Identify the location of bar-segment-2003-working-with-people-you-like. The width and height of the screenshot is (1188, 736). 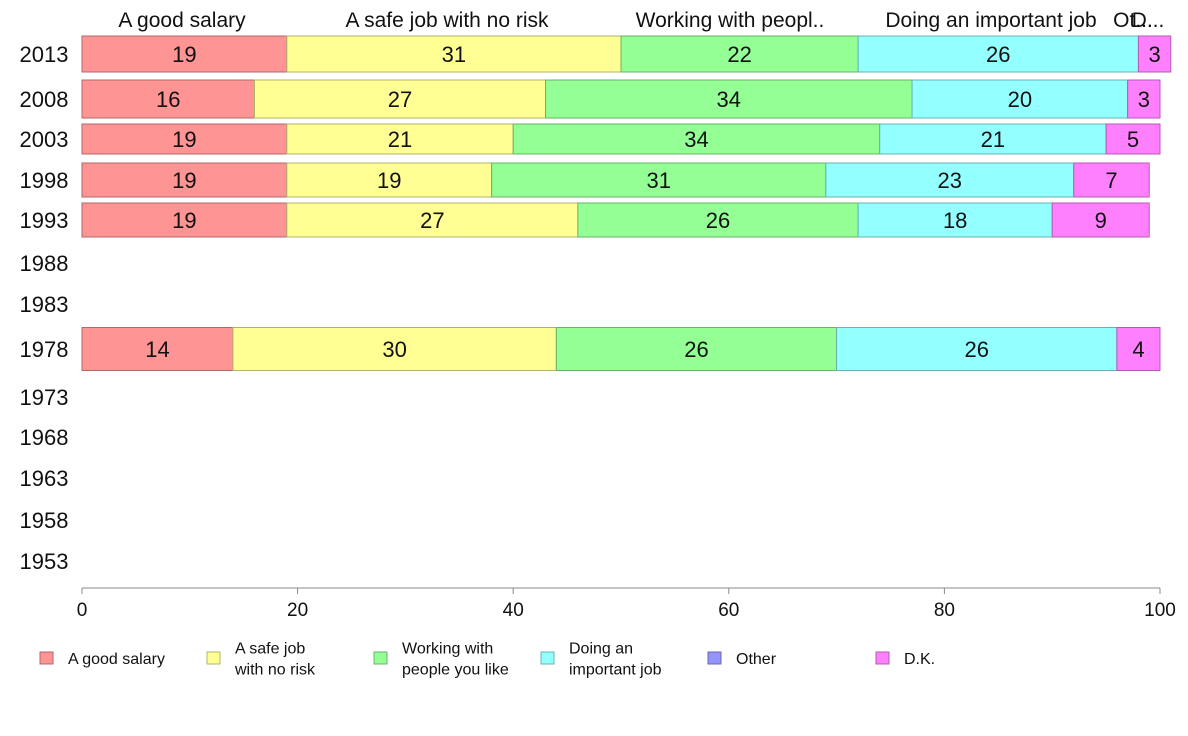
(696, 139).